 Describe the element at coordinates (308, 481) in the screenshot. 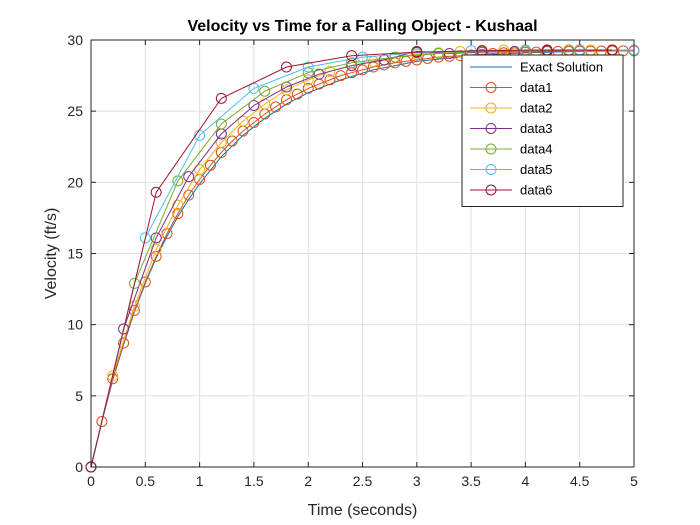

I see `x-tick-label: 2` at that location.